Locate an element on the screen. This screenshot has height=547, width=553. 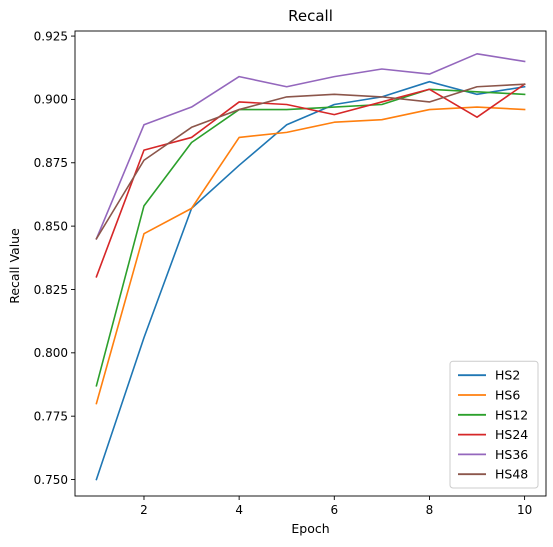
y-tick-label: 0.900 is located at coordinates (51, 100).